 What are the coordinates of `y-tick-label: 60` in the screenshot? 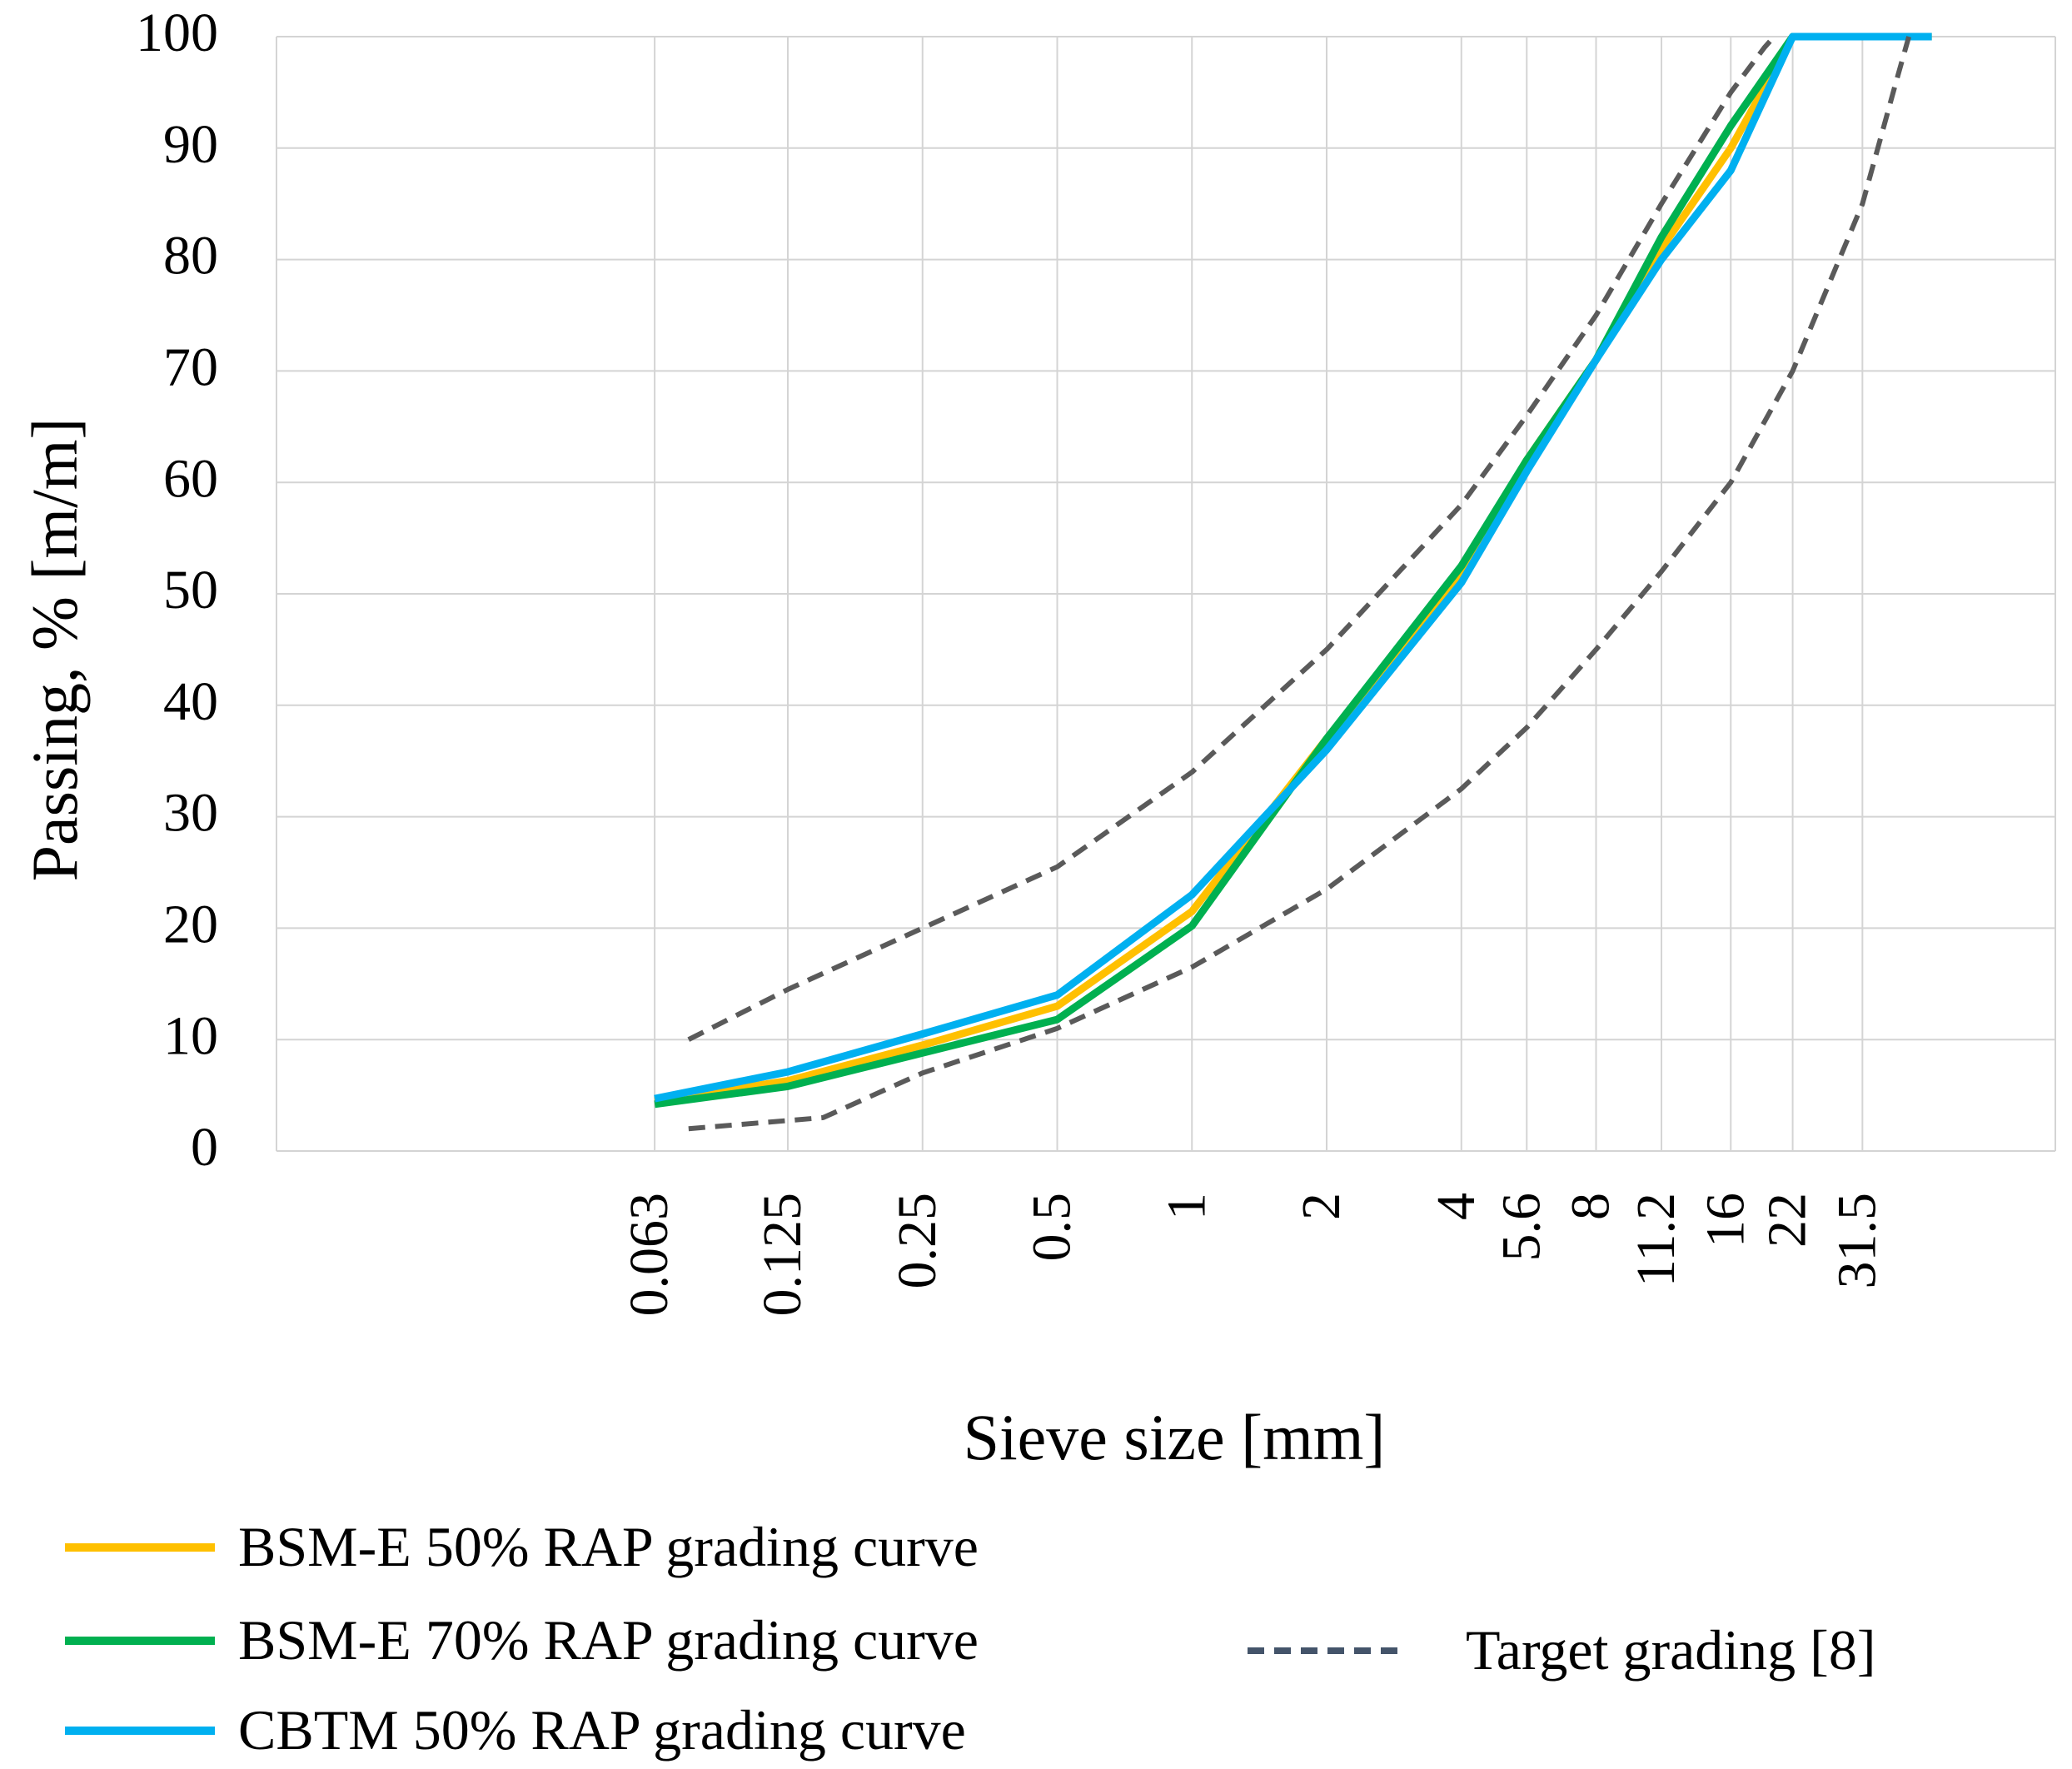 It's located at (190, 478).